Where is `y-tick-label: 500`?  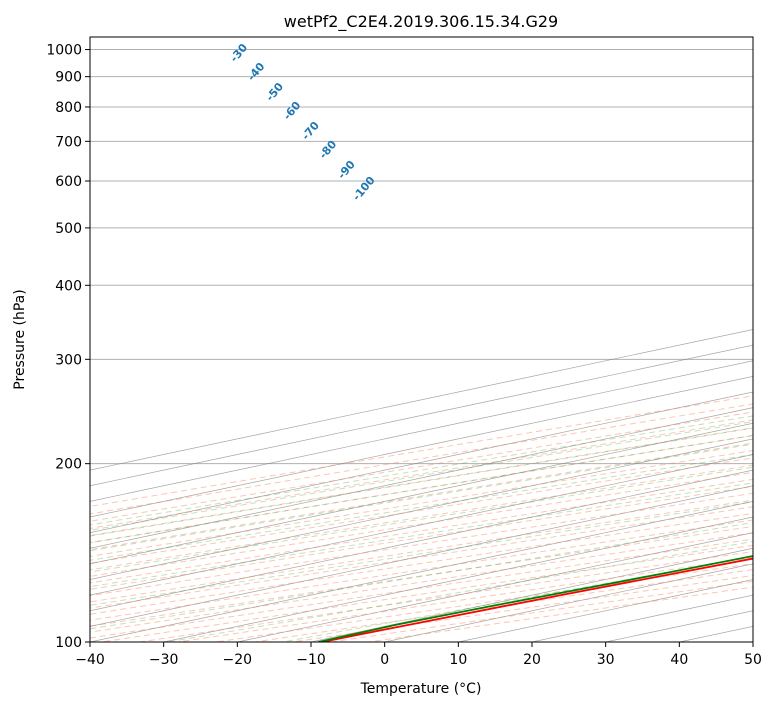 y-tick-label: 500 is located at coordinates (68, 229).